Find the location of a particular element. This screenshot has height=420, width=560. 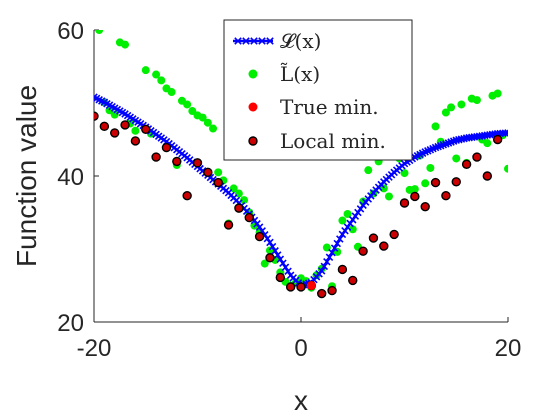

y-axis-label: Function value is located at coordinates (26, 176).